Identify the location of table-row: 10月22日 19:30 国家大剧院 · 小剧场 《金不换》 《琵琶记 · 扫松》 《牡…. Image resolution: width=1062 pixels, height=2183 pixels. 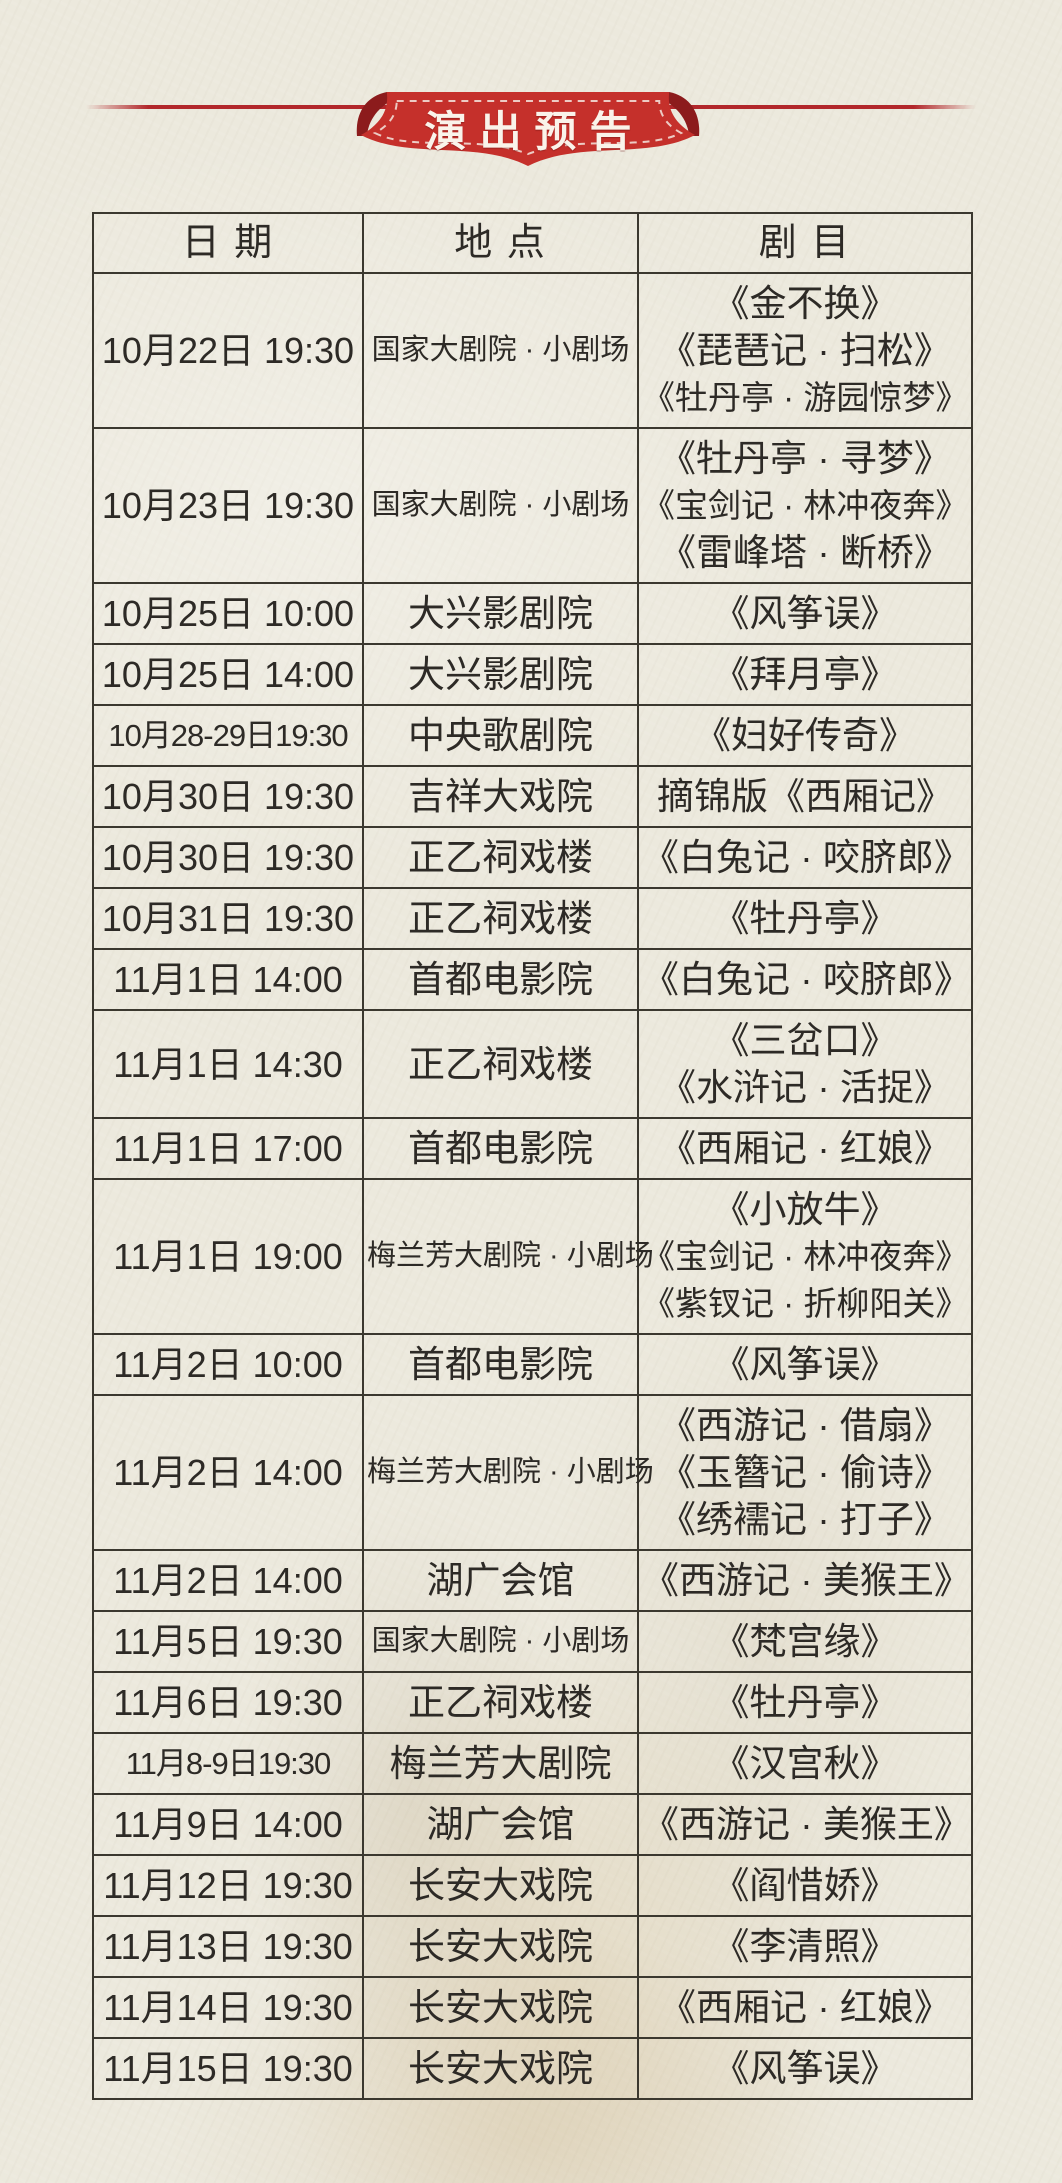
(532, 350).